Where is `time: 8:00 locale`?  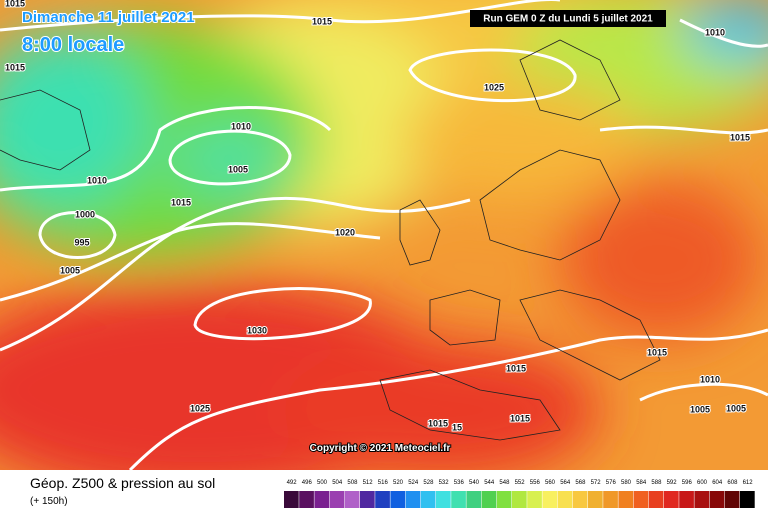 time: 8:00 locale is located at coordinates (73, 45).